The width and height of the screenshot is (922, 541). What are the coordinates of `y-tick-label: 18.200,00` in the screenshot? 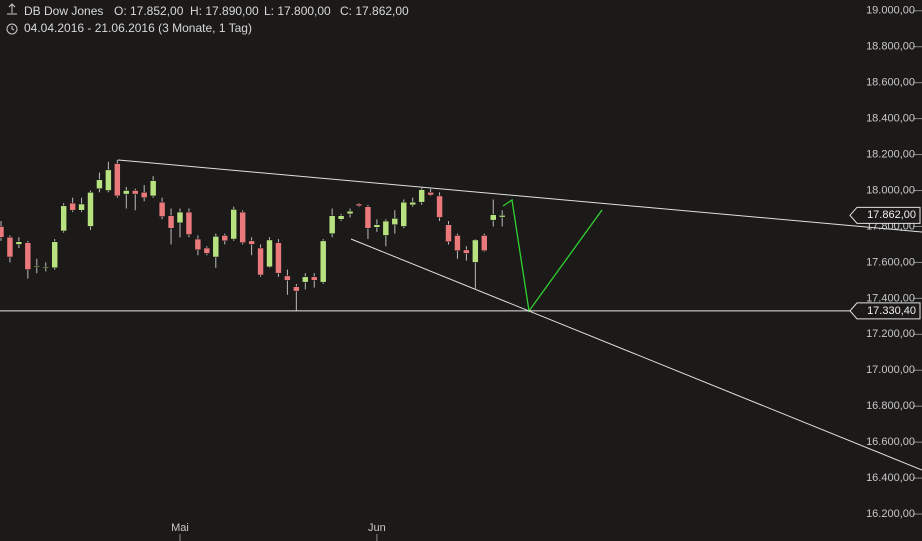 It's located at (890, 154).